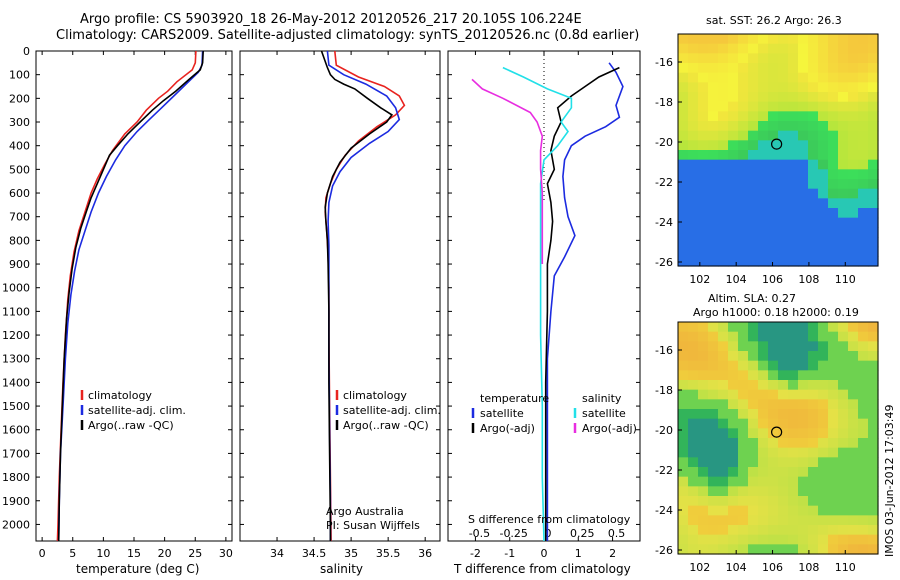  Describe the element at coordinates (602, 398) in the screenshot. I see `legend-salinity-header: salinity` at that location.